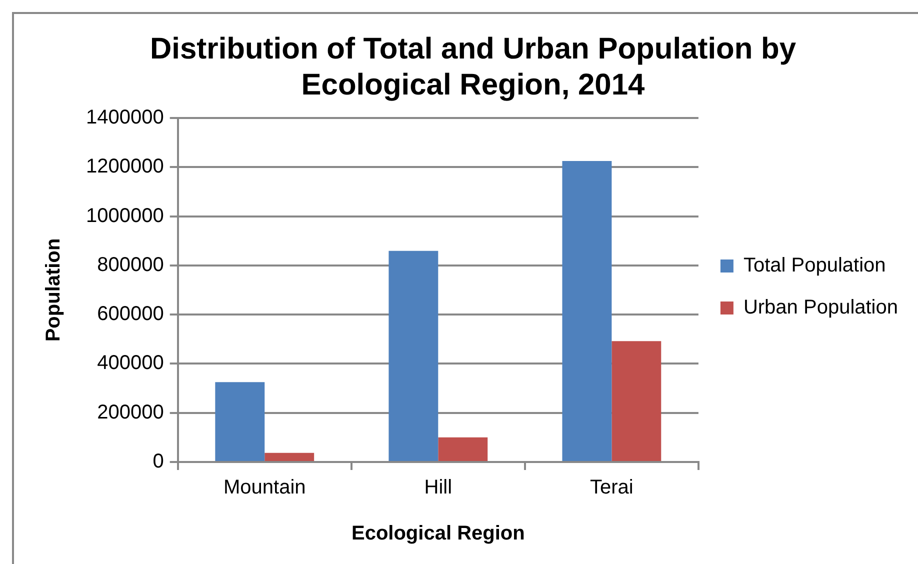 This screenshot has width=918, height=564. I want to click on y-tick-label: 0, so click(158, 461).